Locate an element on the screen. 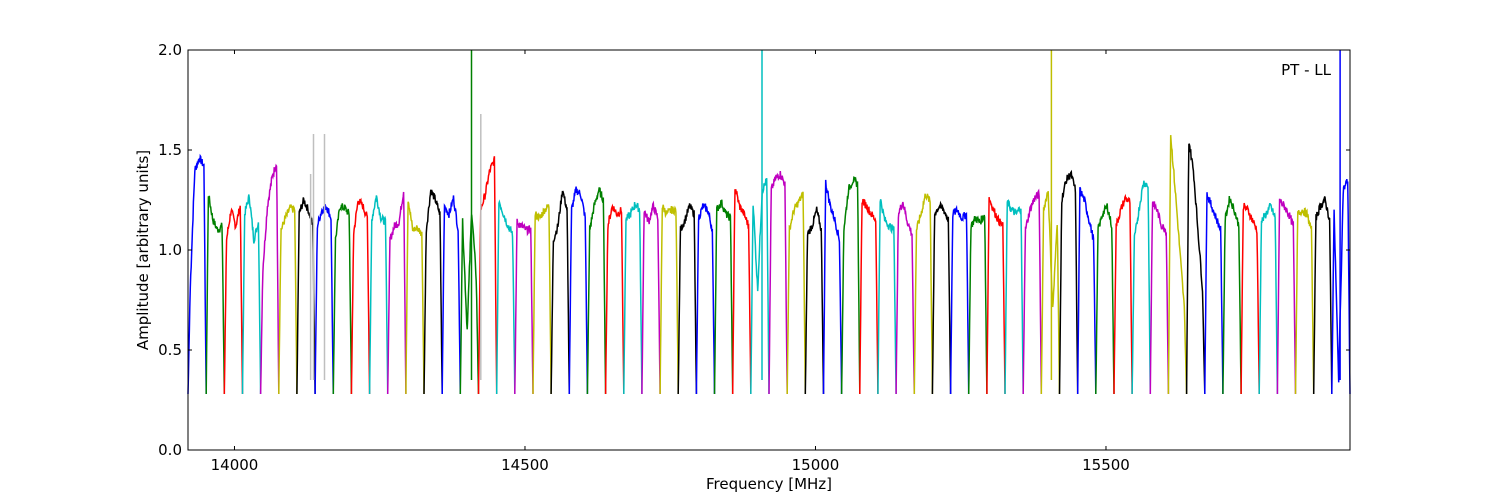 The width and height of the screenshot is (1500, 504). x-axis-label: Frequency [MHz] is located at coordinates (769, 484).